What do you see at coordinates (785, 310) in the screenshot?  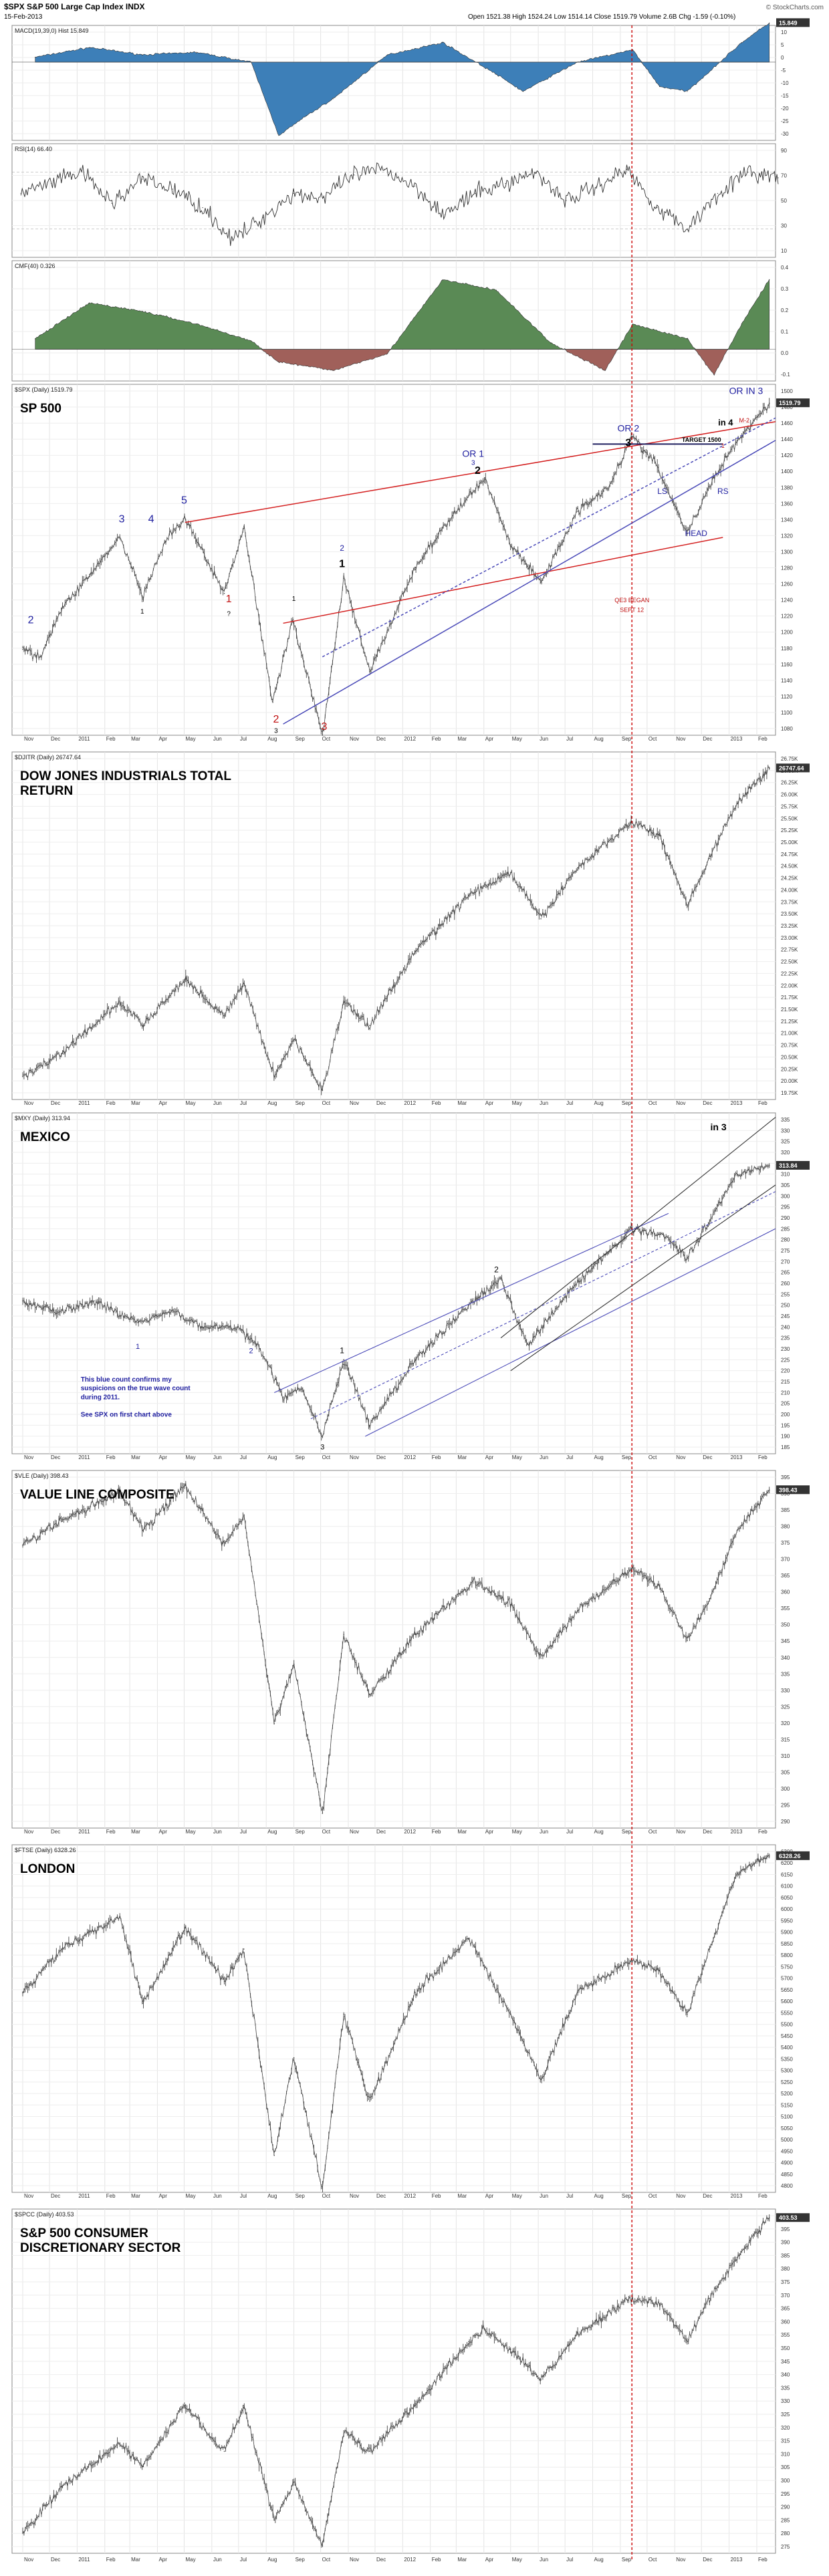 I see `y-tick-label: 0.2` at bounding box center [785, 310].